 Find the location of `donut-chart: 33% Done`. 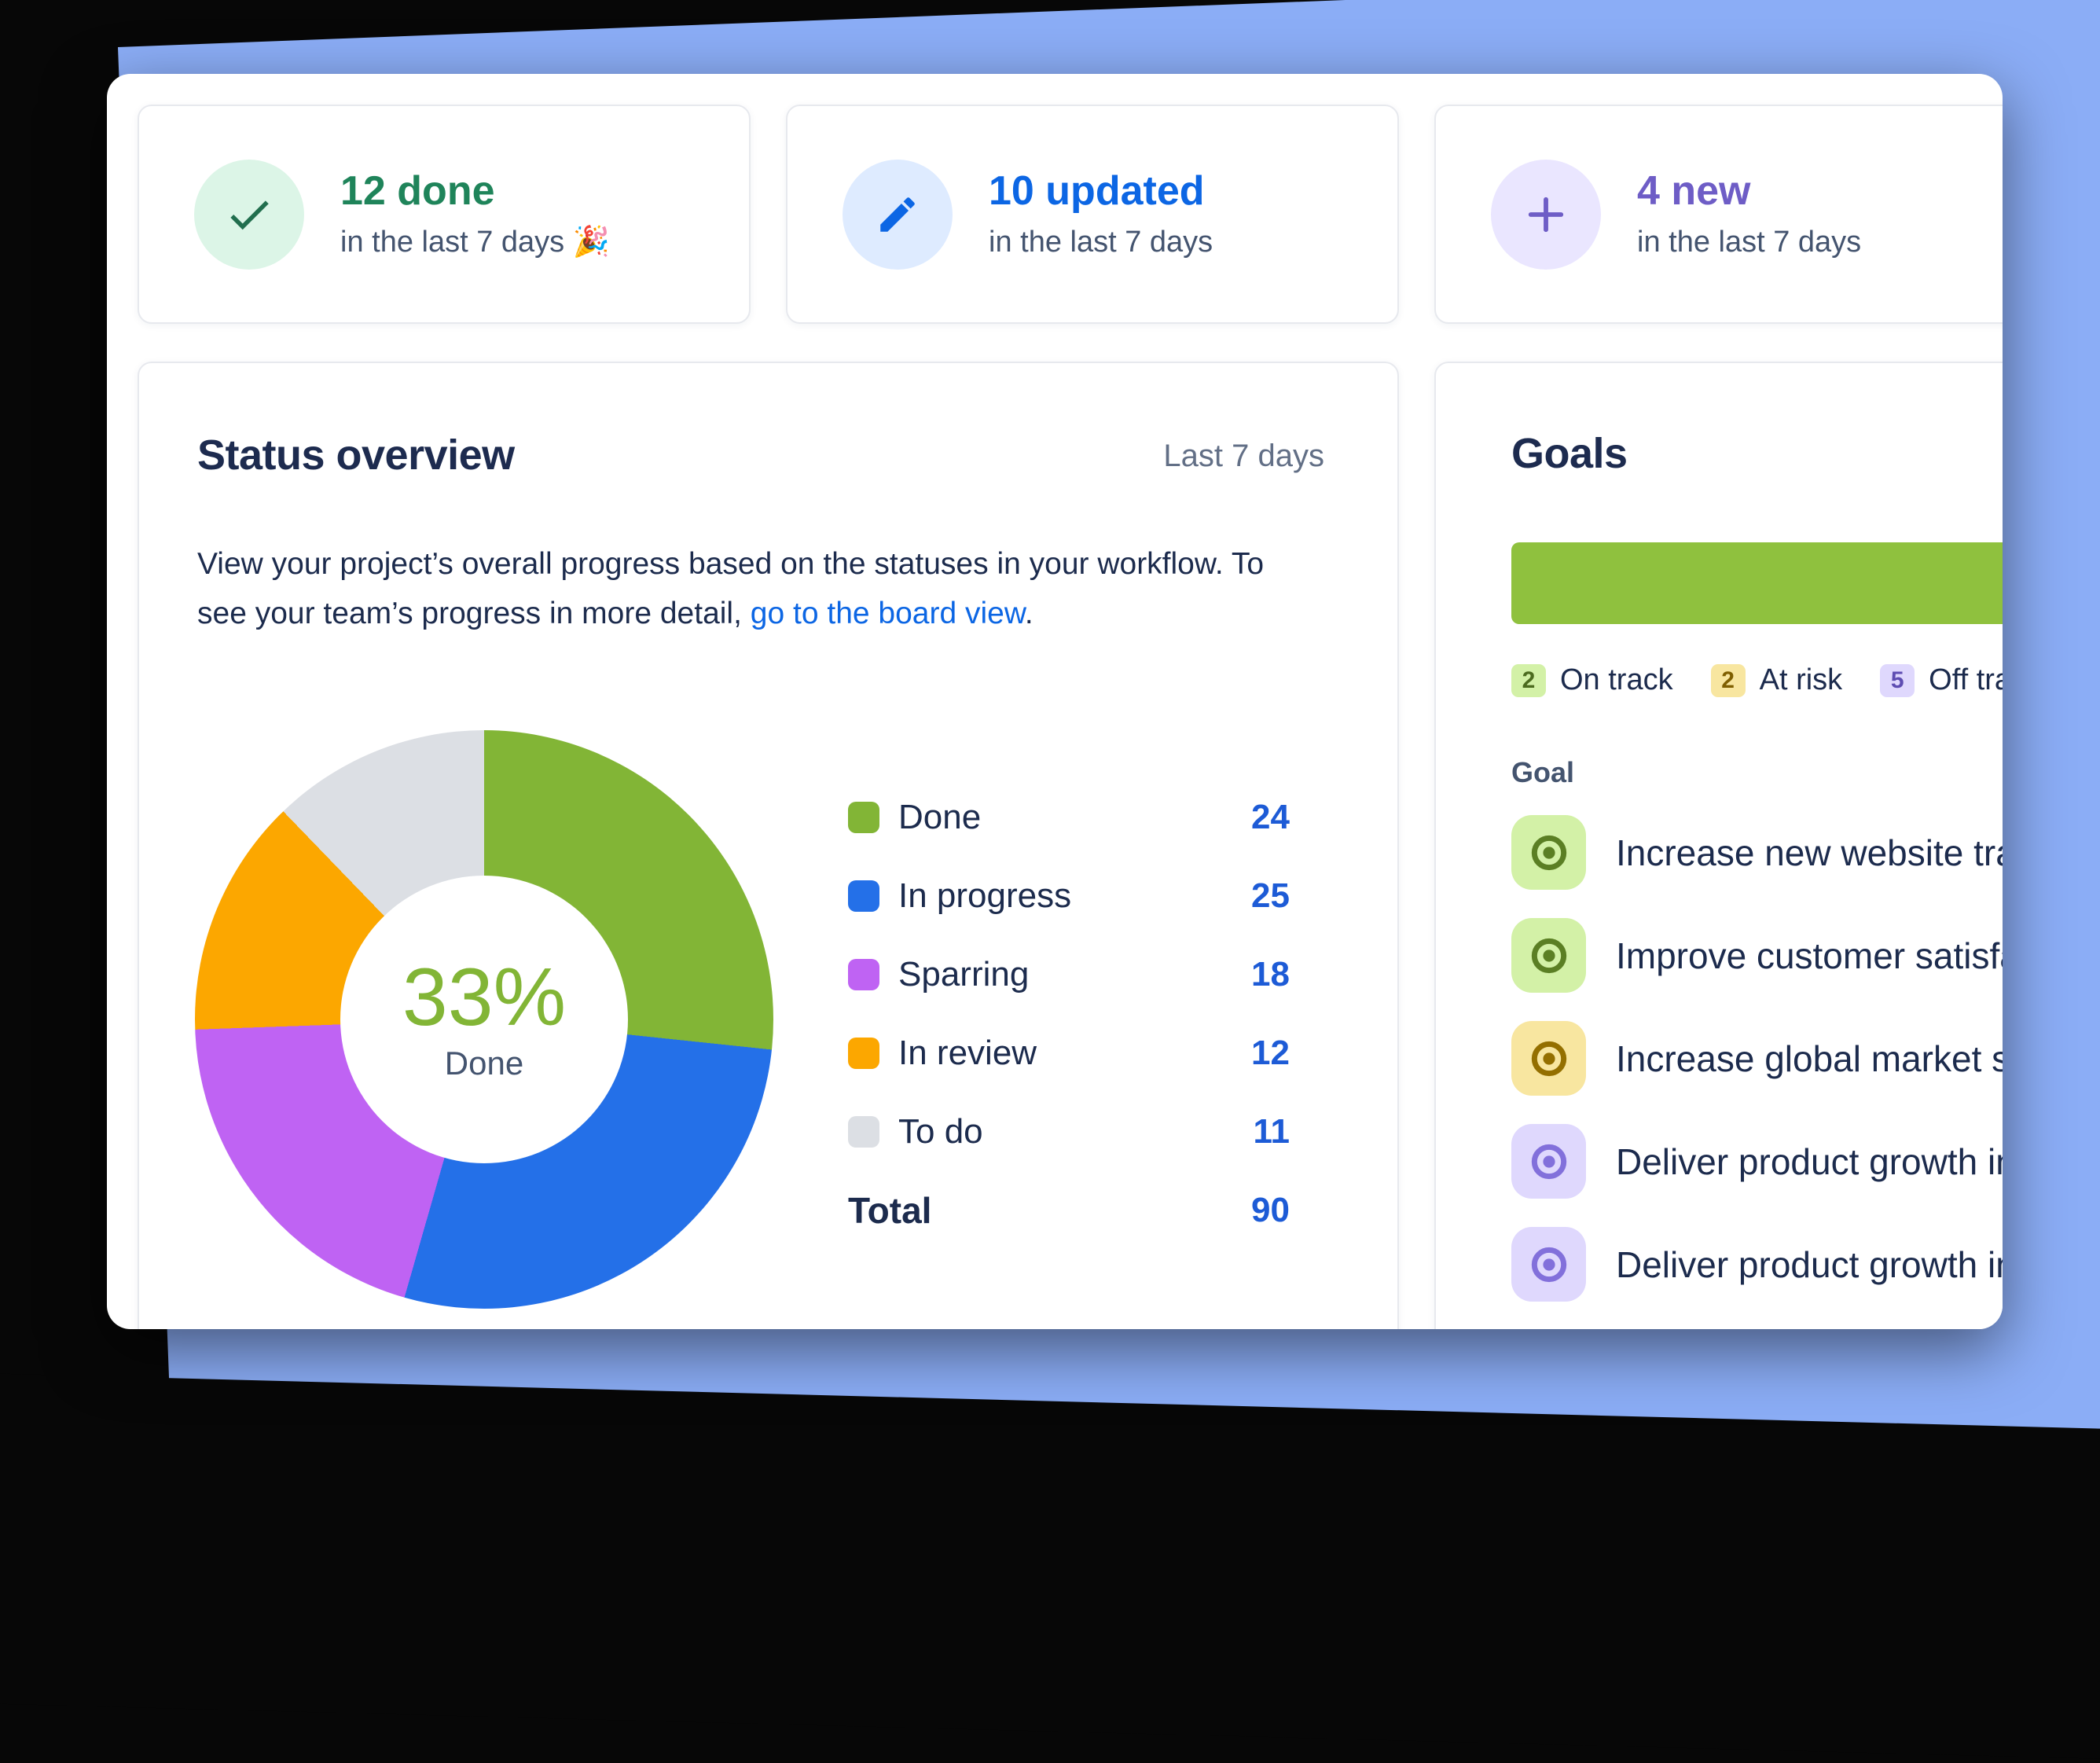

donut-chart: 33% Done is located at coordinates (484, 1019).